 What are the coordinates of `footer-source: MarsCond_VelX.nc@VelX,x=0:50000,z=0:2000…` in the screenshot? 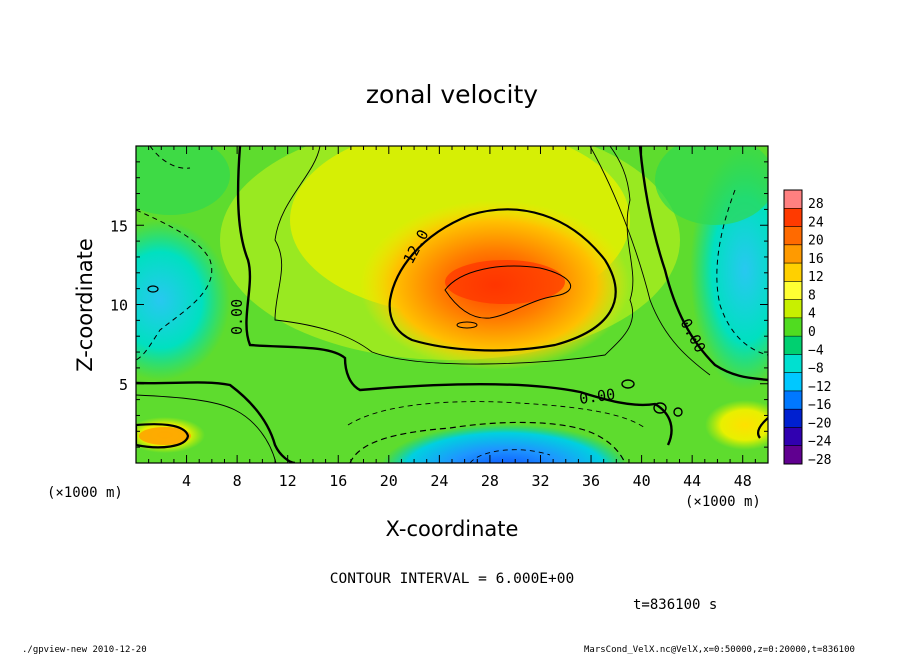 It's located at (719, 649).